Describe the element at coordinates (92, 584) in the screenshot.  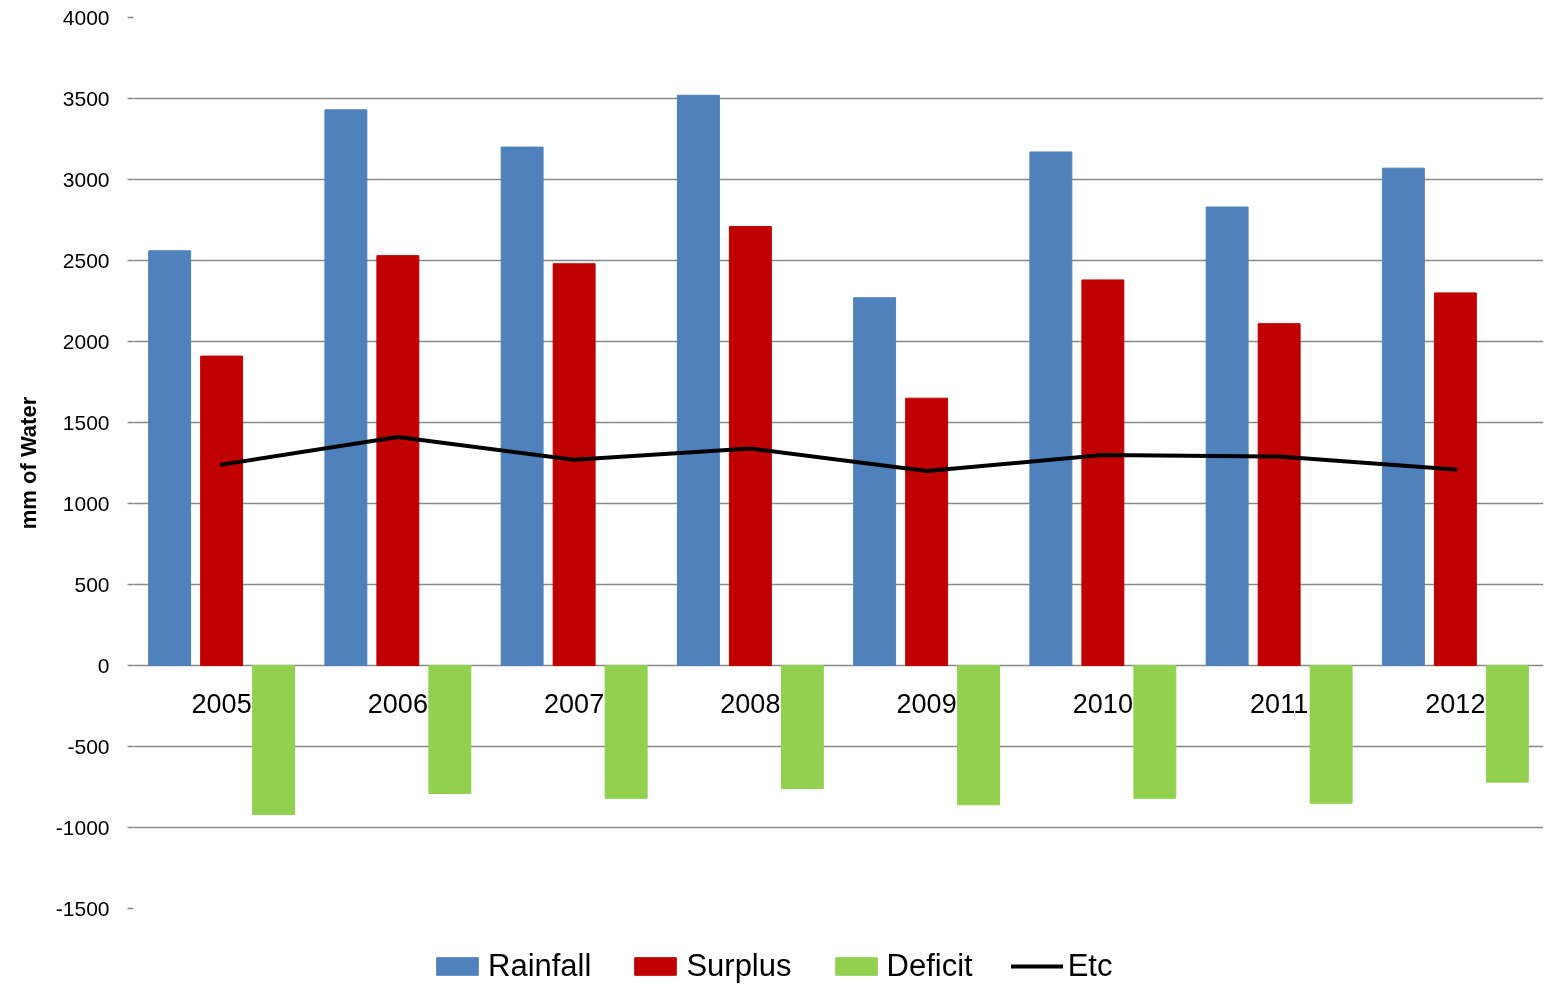
I see `y-tick-label: 500` at that location.